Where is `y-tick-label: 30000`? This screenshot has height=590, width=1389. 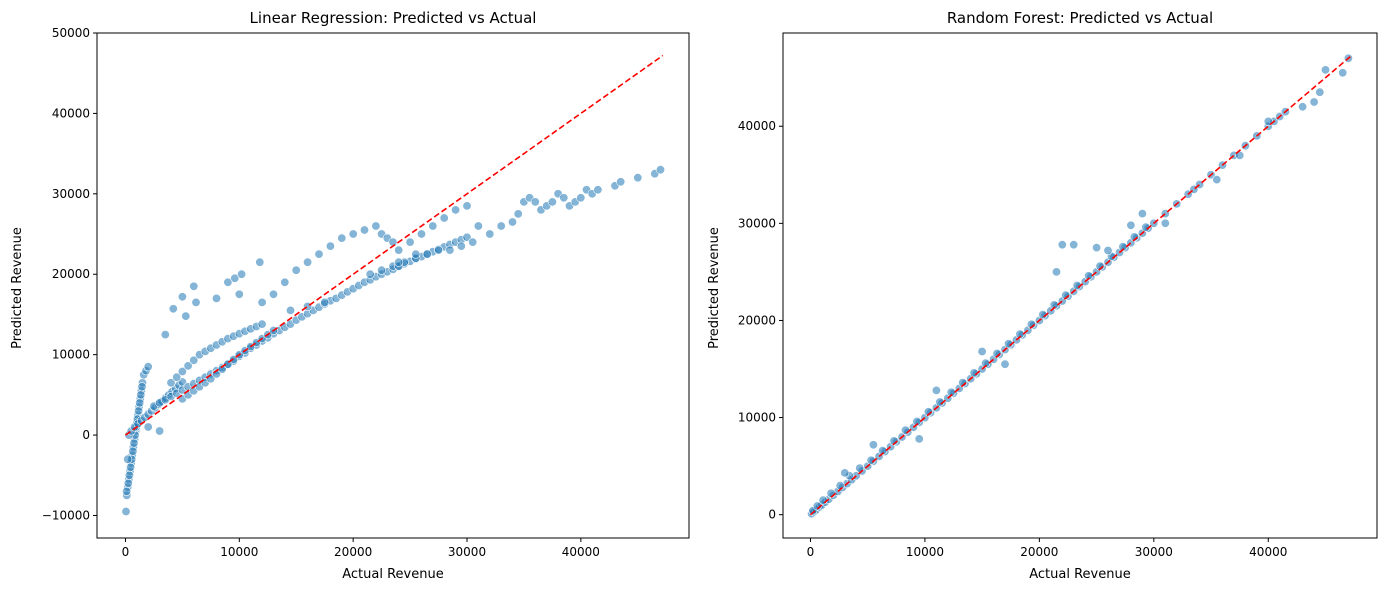
y-tick-label: 30000 is located at coordinates (757, 223).